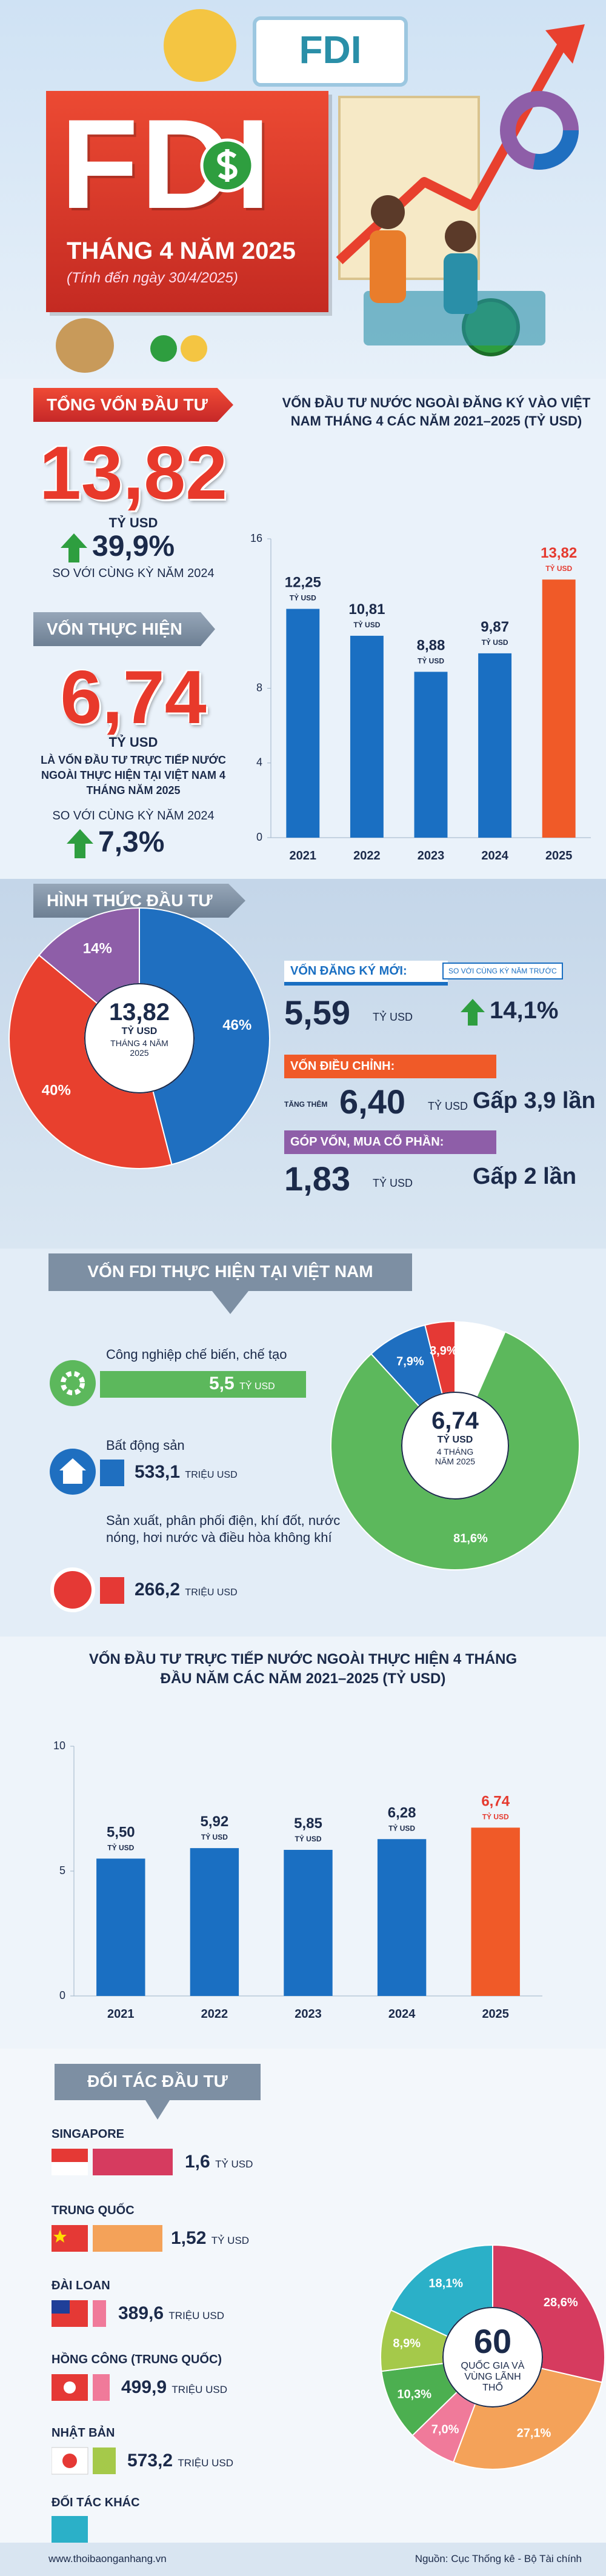 The image size is (606, 2576). I want to click on partner-name: TRUNG QUỐC, so click(93, 2210).